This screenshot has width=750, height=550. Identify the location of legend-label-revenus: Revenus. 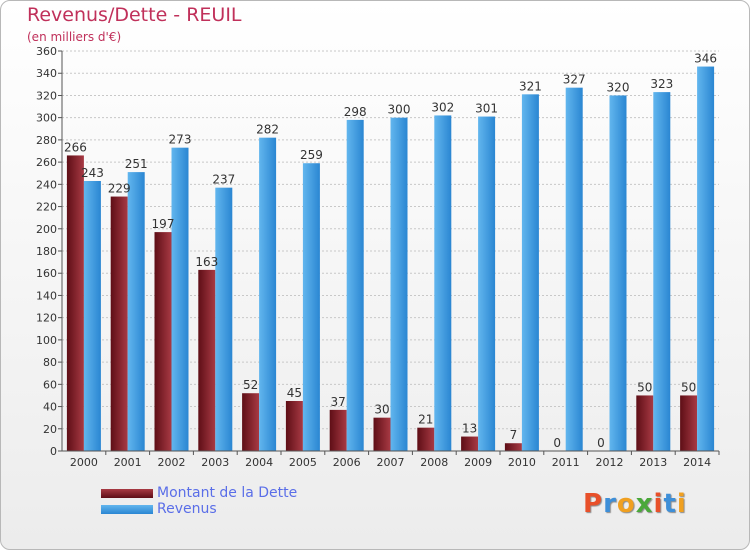
(187, 509).